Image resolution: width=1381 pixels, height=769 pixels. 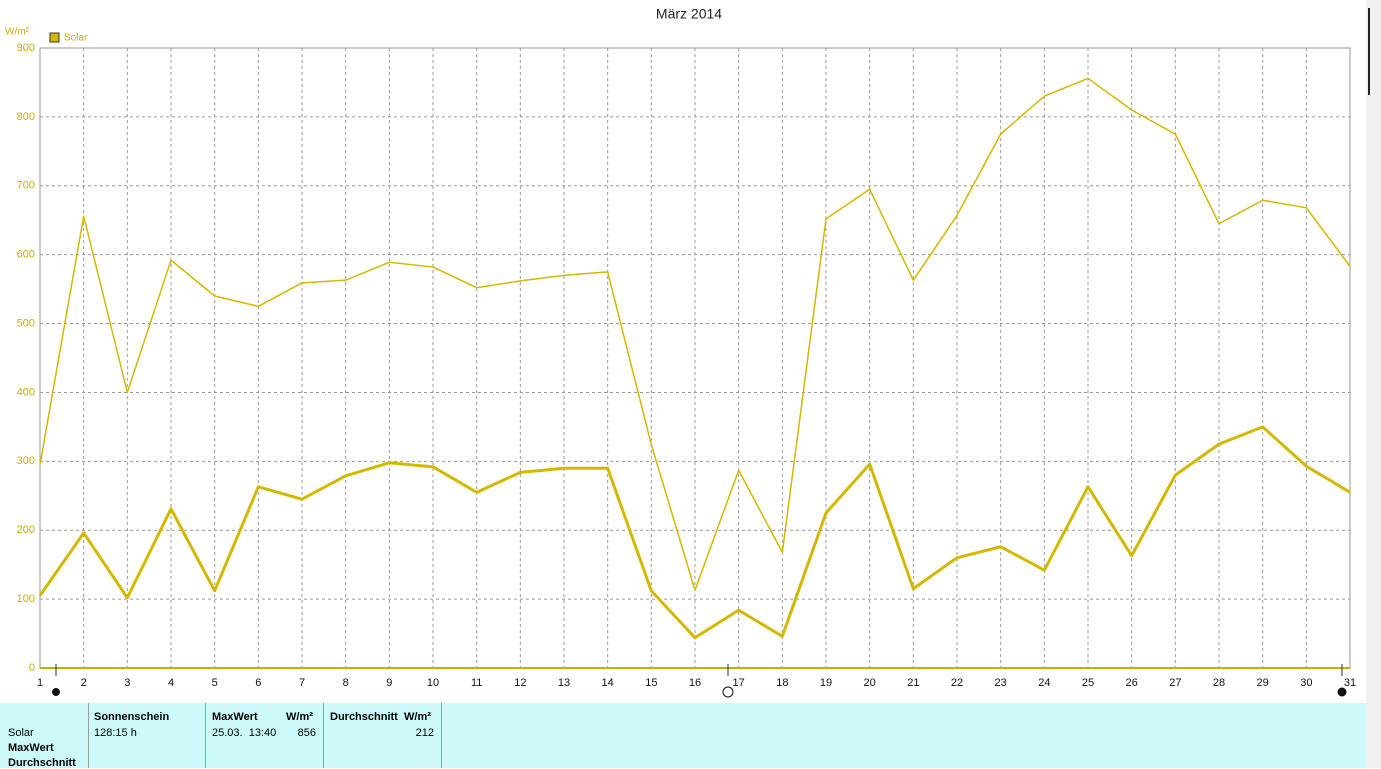 I want to click on cell: 212, so click(x=424, y=733).